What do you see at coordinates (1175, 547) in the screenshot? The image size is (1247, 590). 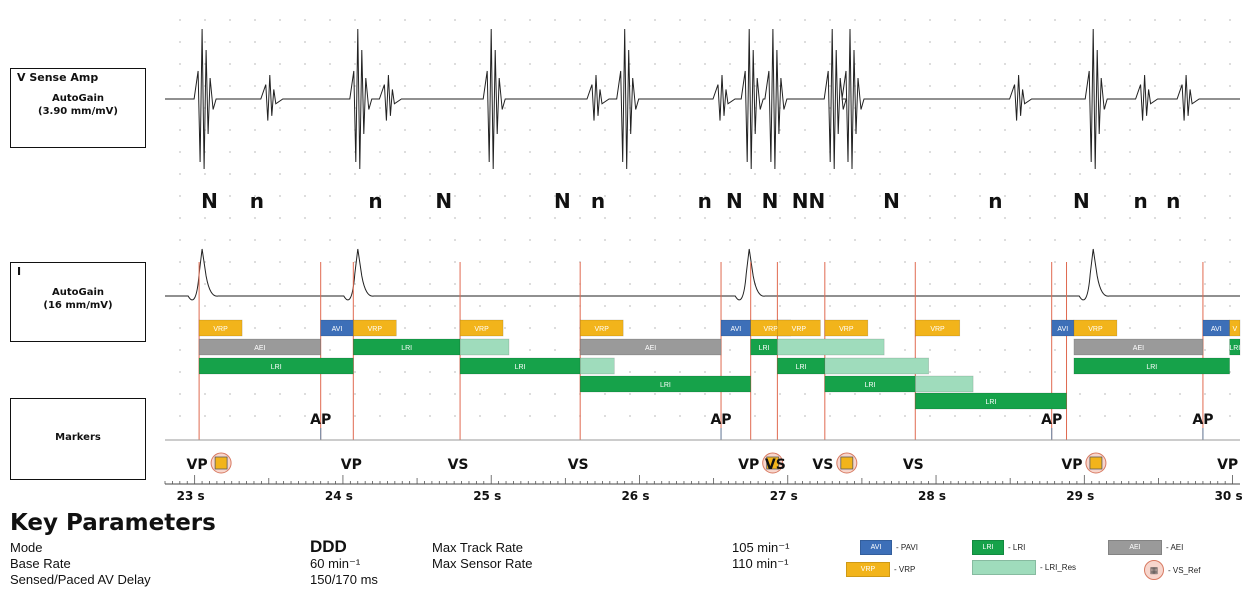 I see `aei-legend-text: - AEI` at bounding box center [1175, 547].